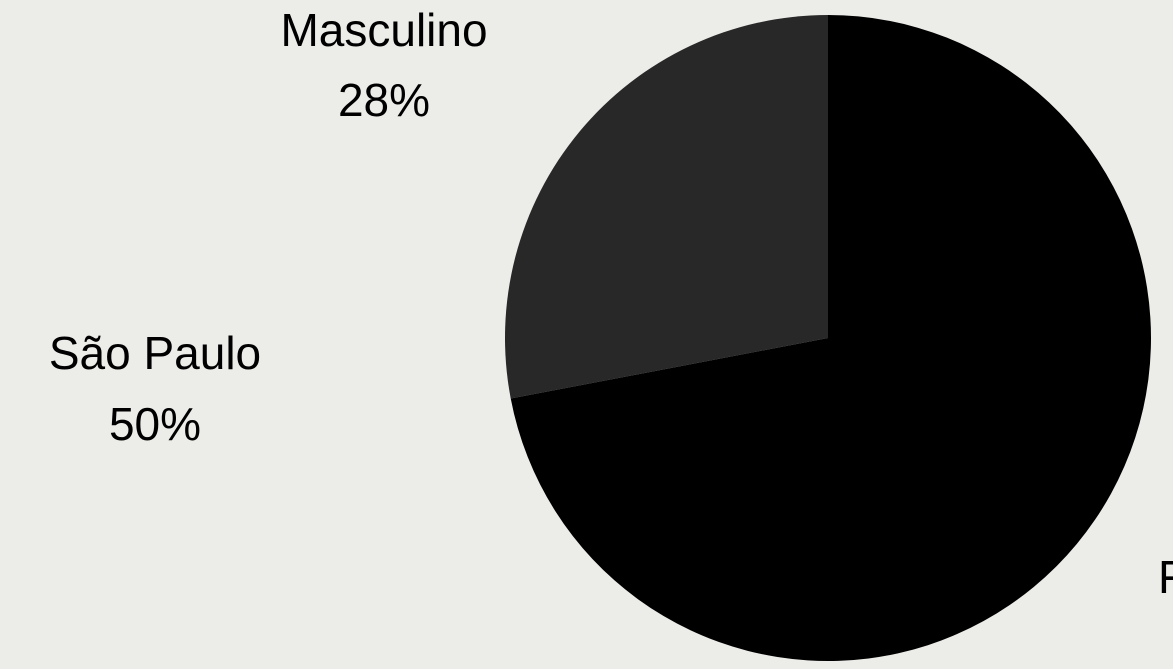  Describe the element at coordinates (383, 30) in the screenshot. I see `slice-label-masculino: Masculino` at that location.